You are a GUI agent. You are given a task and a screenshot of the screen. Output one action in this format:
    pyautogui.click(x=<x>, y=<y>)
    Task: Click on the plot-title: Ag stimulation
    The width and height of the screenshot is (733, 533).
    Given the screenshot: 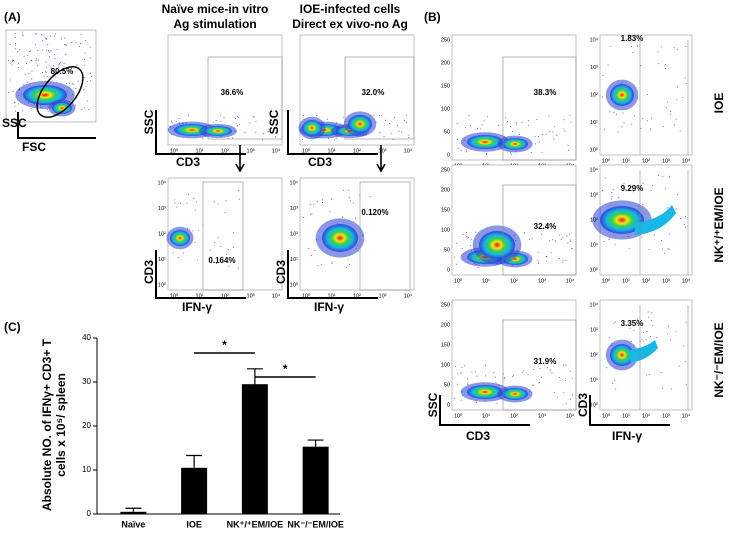 What is the action you would take?
    pyautogui.click(x=214, y=24)
    